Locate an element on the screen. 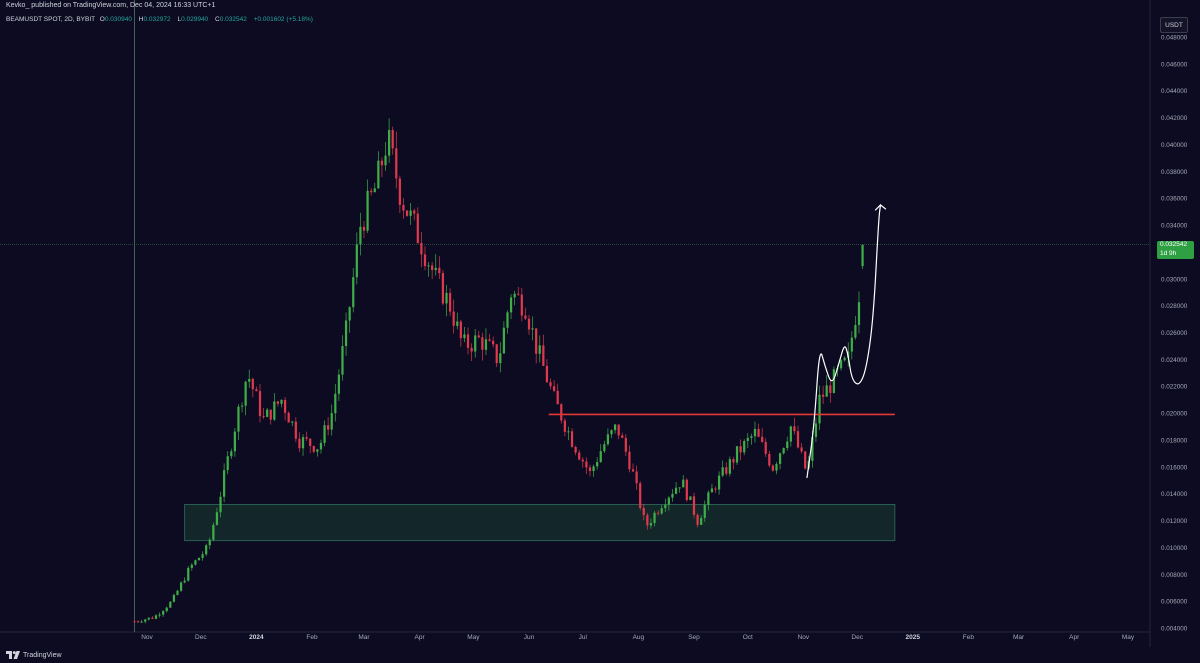  symbol-text: BEAMUSDT SPOT, 2D, BYBIT is located at coordinates (50, 19).